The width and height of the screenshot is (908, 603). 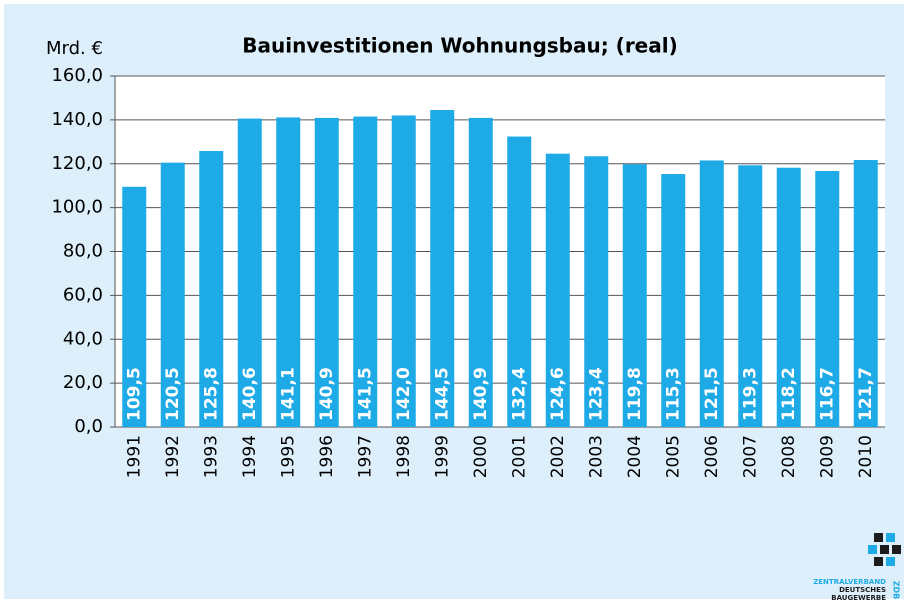 What do you see at coordinates (77, 75) in the screenshot?
I see `y-tick-label: 160,0` at bounding box center [77, 75].